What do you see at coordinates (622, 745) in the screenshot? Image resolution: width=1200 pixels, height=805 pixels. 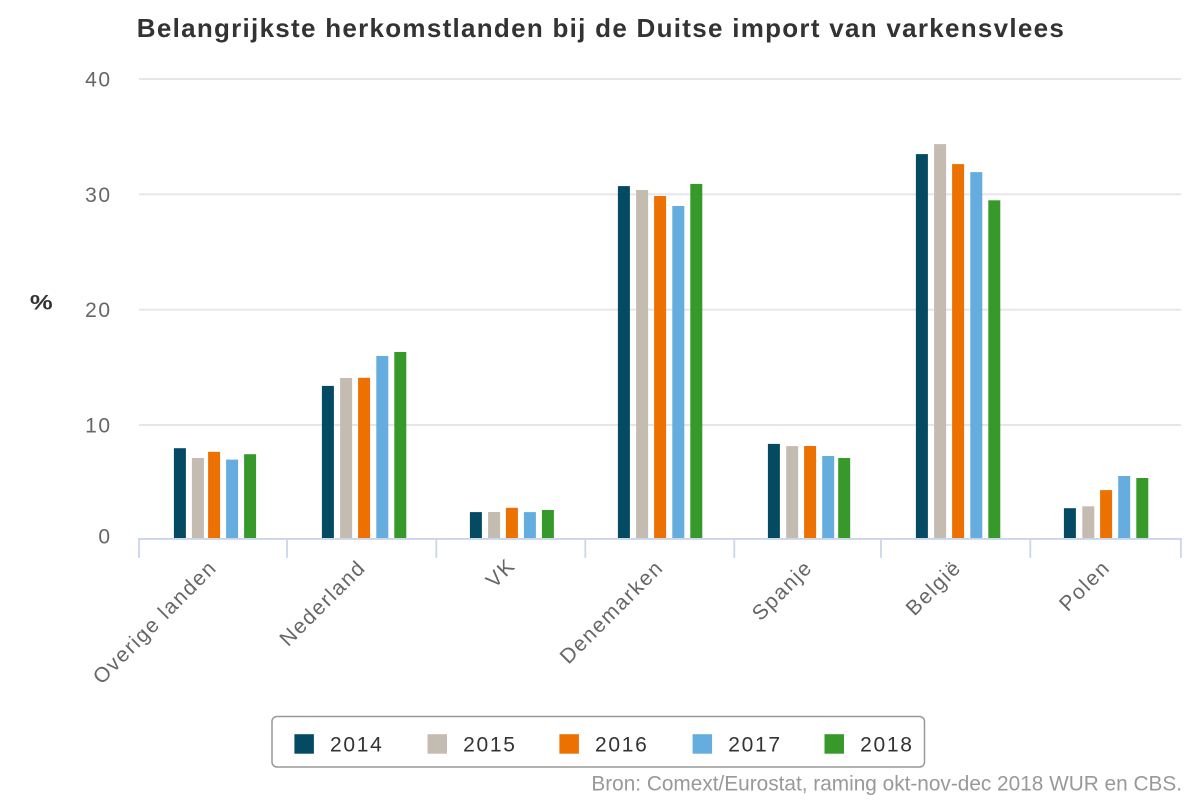 I see `svg-text: 2016` at bounding box center [622, 745].